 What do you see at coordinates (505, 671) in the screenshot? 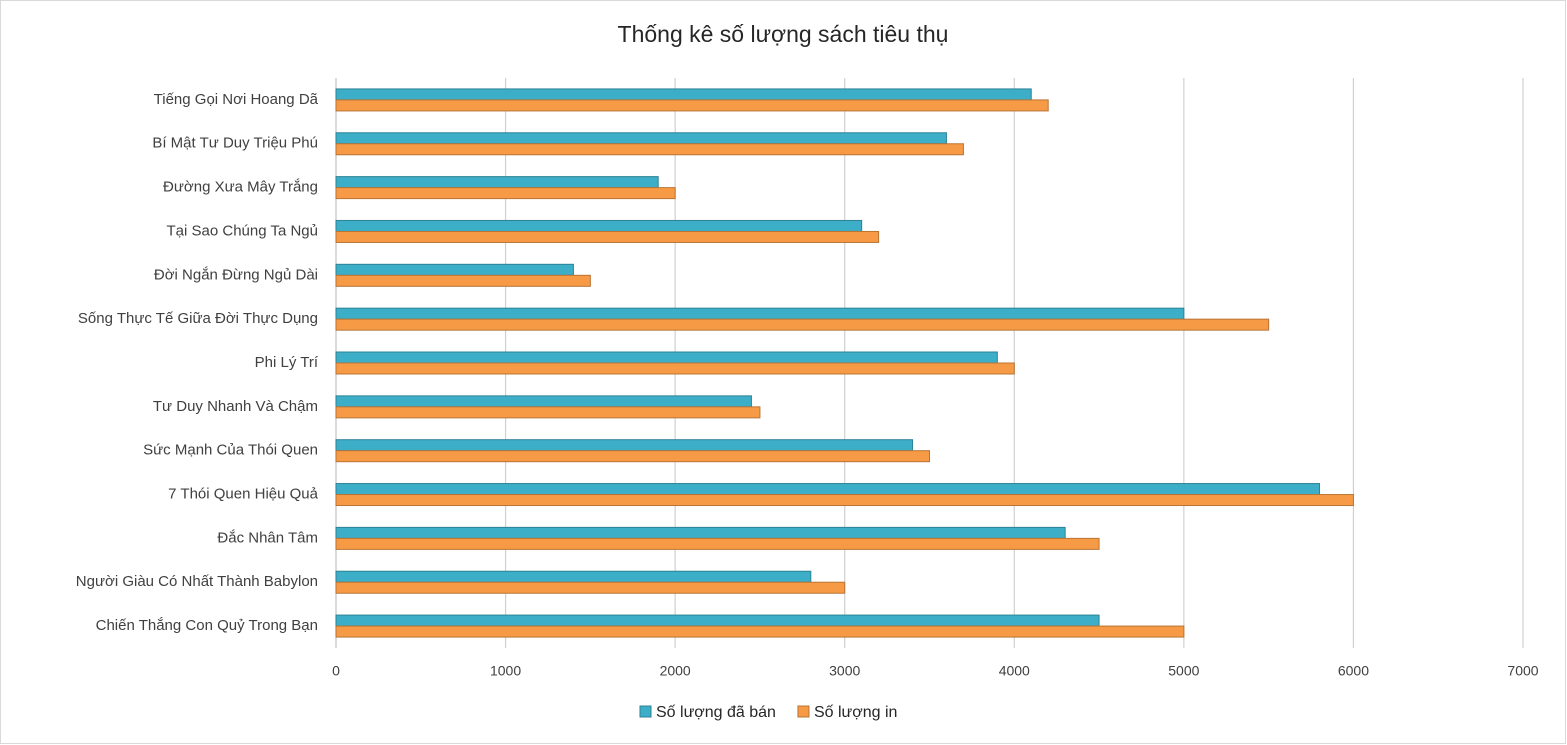
I see `x-tick-label: 1000` at bounding box center [505, 671].